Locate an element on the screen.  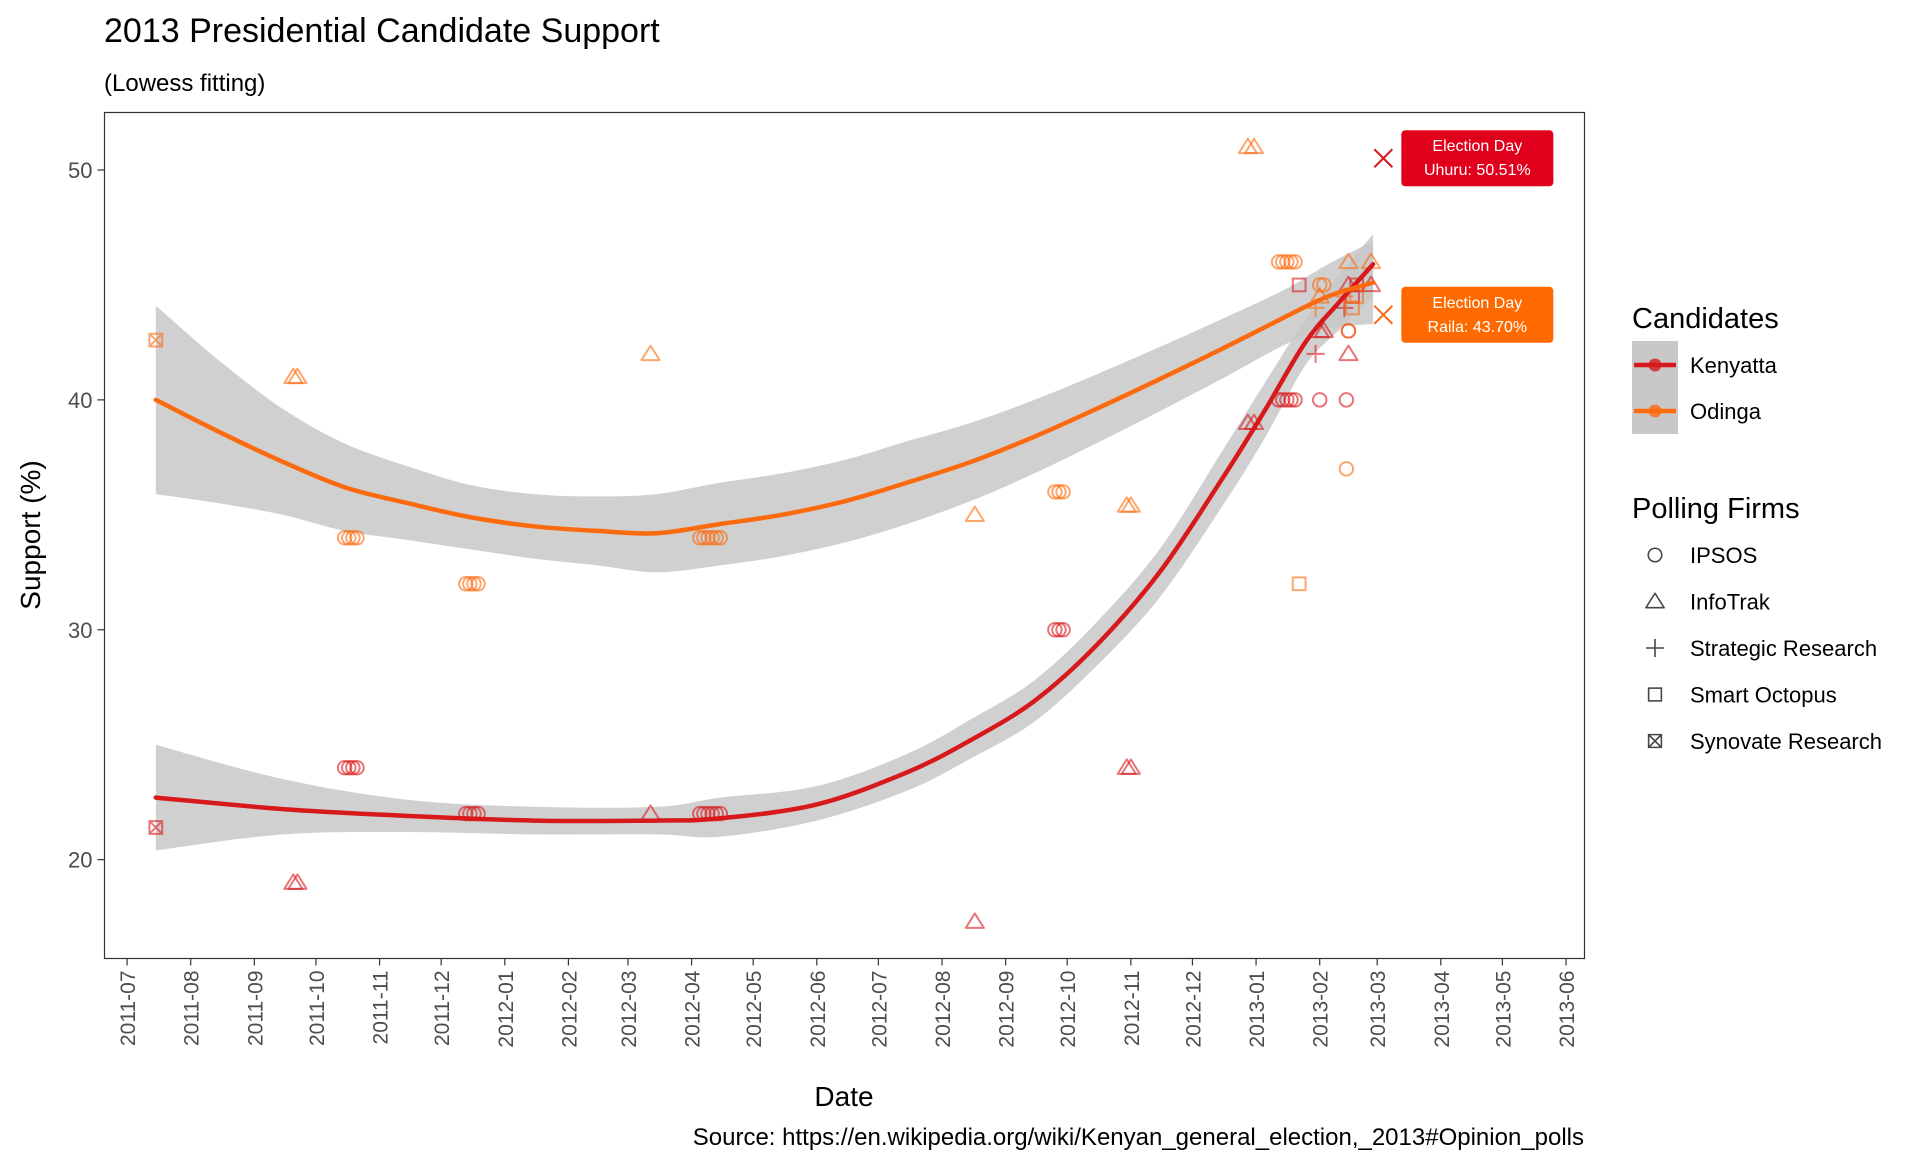
legend-label-smart-octopus: Smart Octopus is located at coordinates (1763, 695).